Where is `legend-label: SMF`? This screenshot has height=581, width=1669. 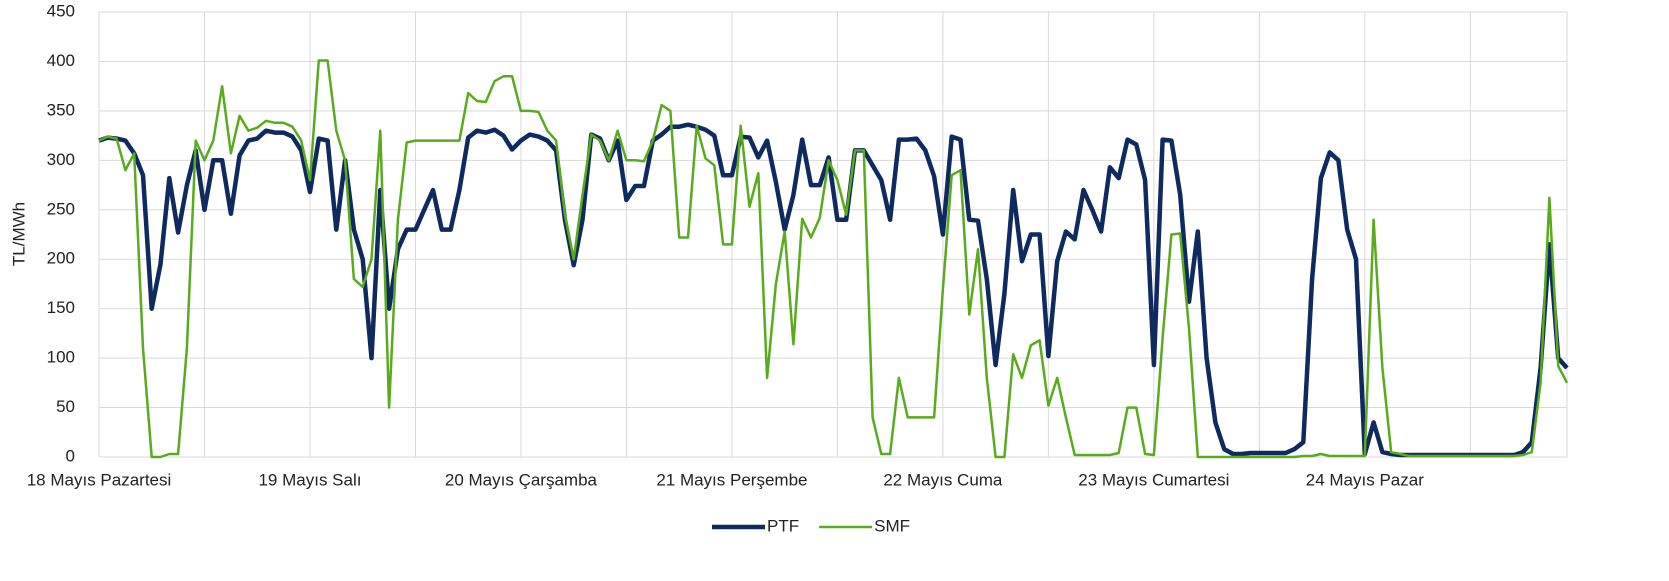
legend-label: SMF is located at coordinates (892, 525).